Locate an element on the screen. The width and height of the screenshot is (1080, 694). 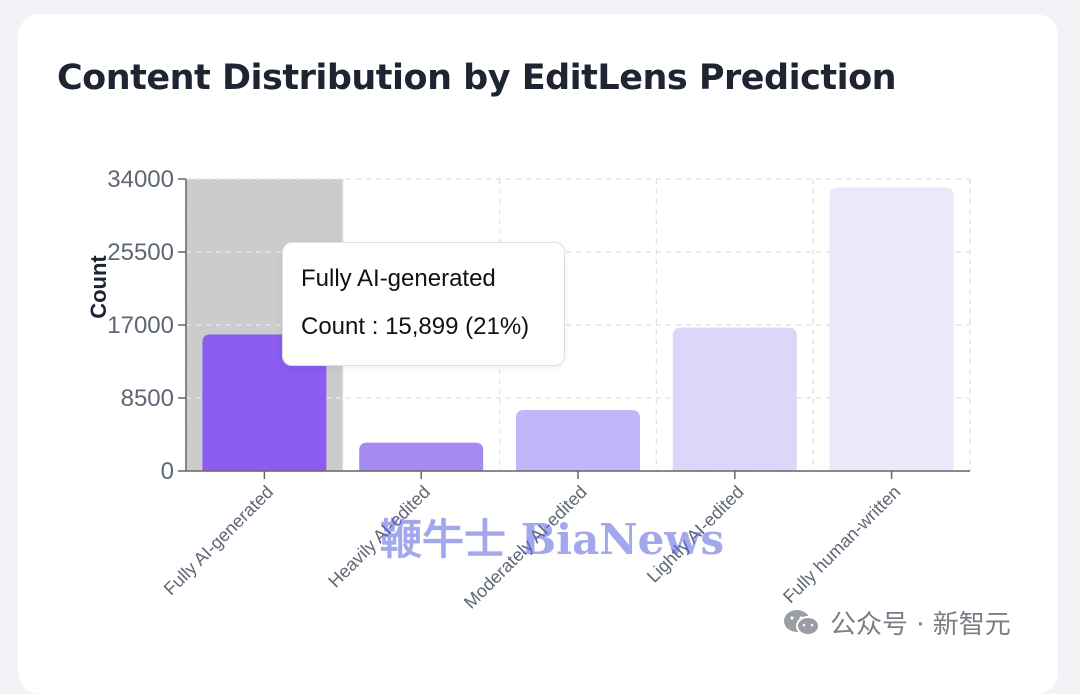
tooltip-category: Fully AI-generated is located at coordinates (398, 278).